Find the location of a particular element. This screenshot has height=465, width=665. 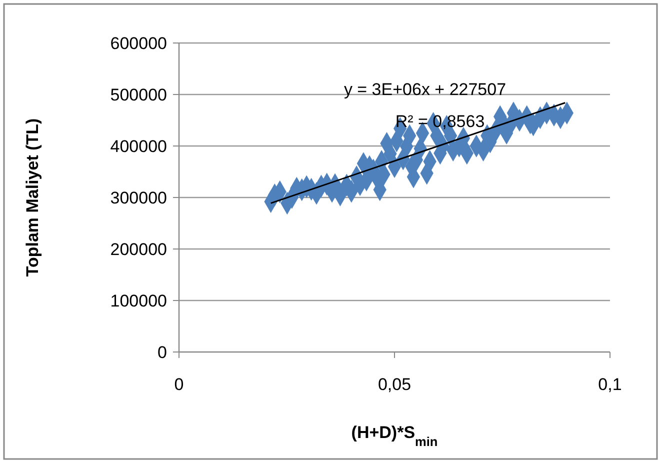

y-axis-title: Toplam Maliyet (TL) is located at coordinates (32, 197).